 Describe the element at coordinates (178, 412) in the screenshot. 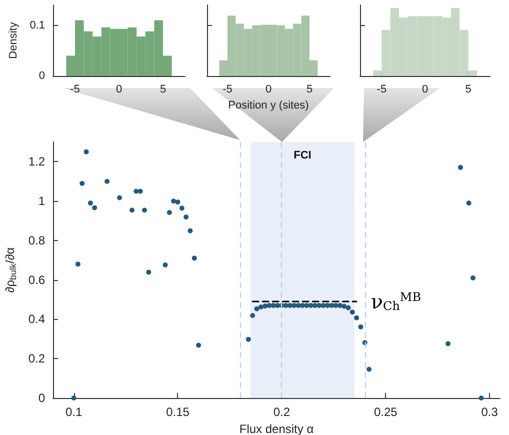

I see `x-tick-label: 0.15` at that location.